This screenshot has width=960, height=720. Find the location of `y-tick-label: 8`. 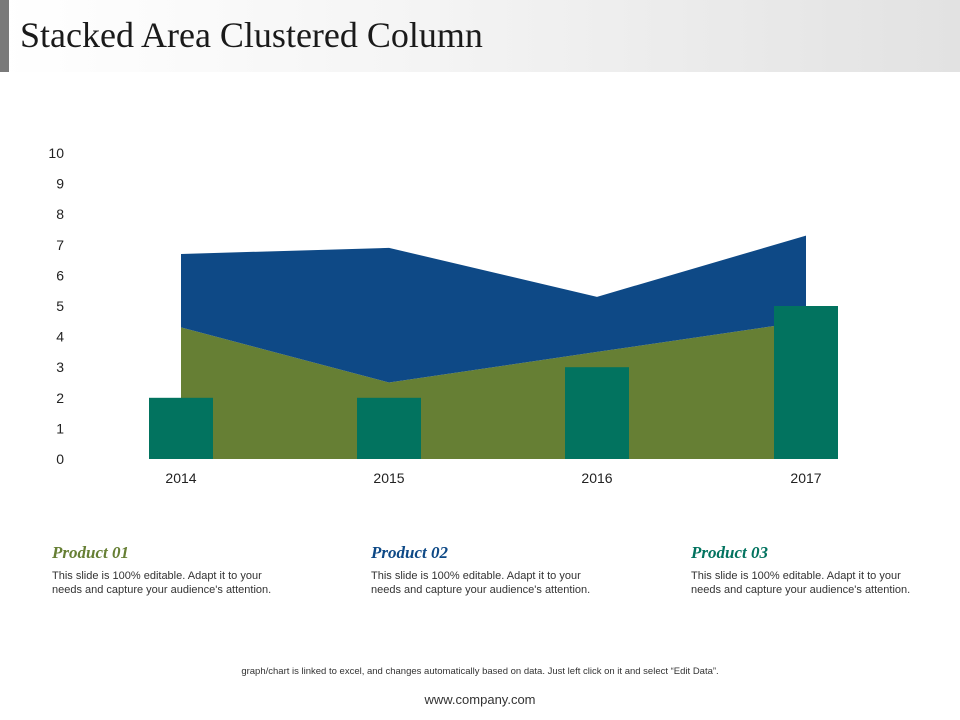

y-tick-label: 8 is located at coordinates (60, 214).